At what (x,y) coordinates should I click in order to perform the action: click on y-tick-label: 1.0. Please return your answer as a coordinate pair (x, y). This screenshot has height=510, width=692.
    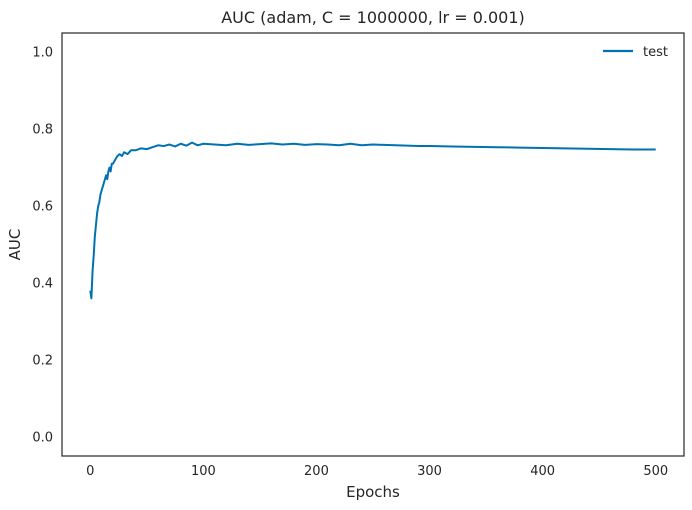
    Looking at the image, I should click on (42, 53).